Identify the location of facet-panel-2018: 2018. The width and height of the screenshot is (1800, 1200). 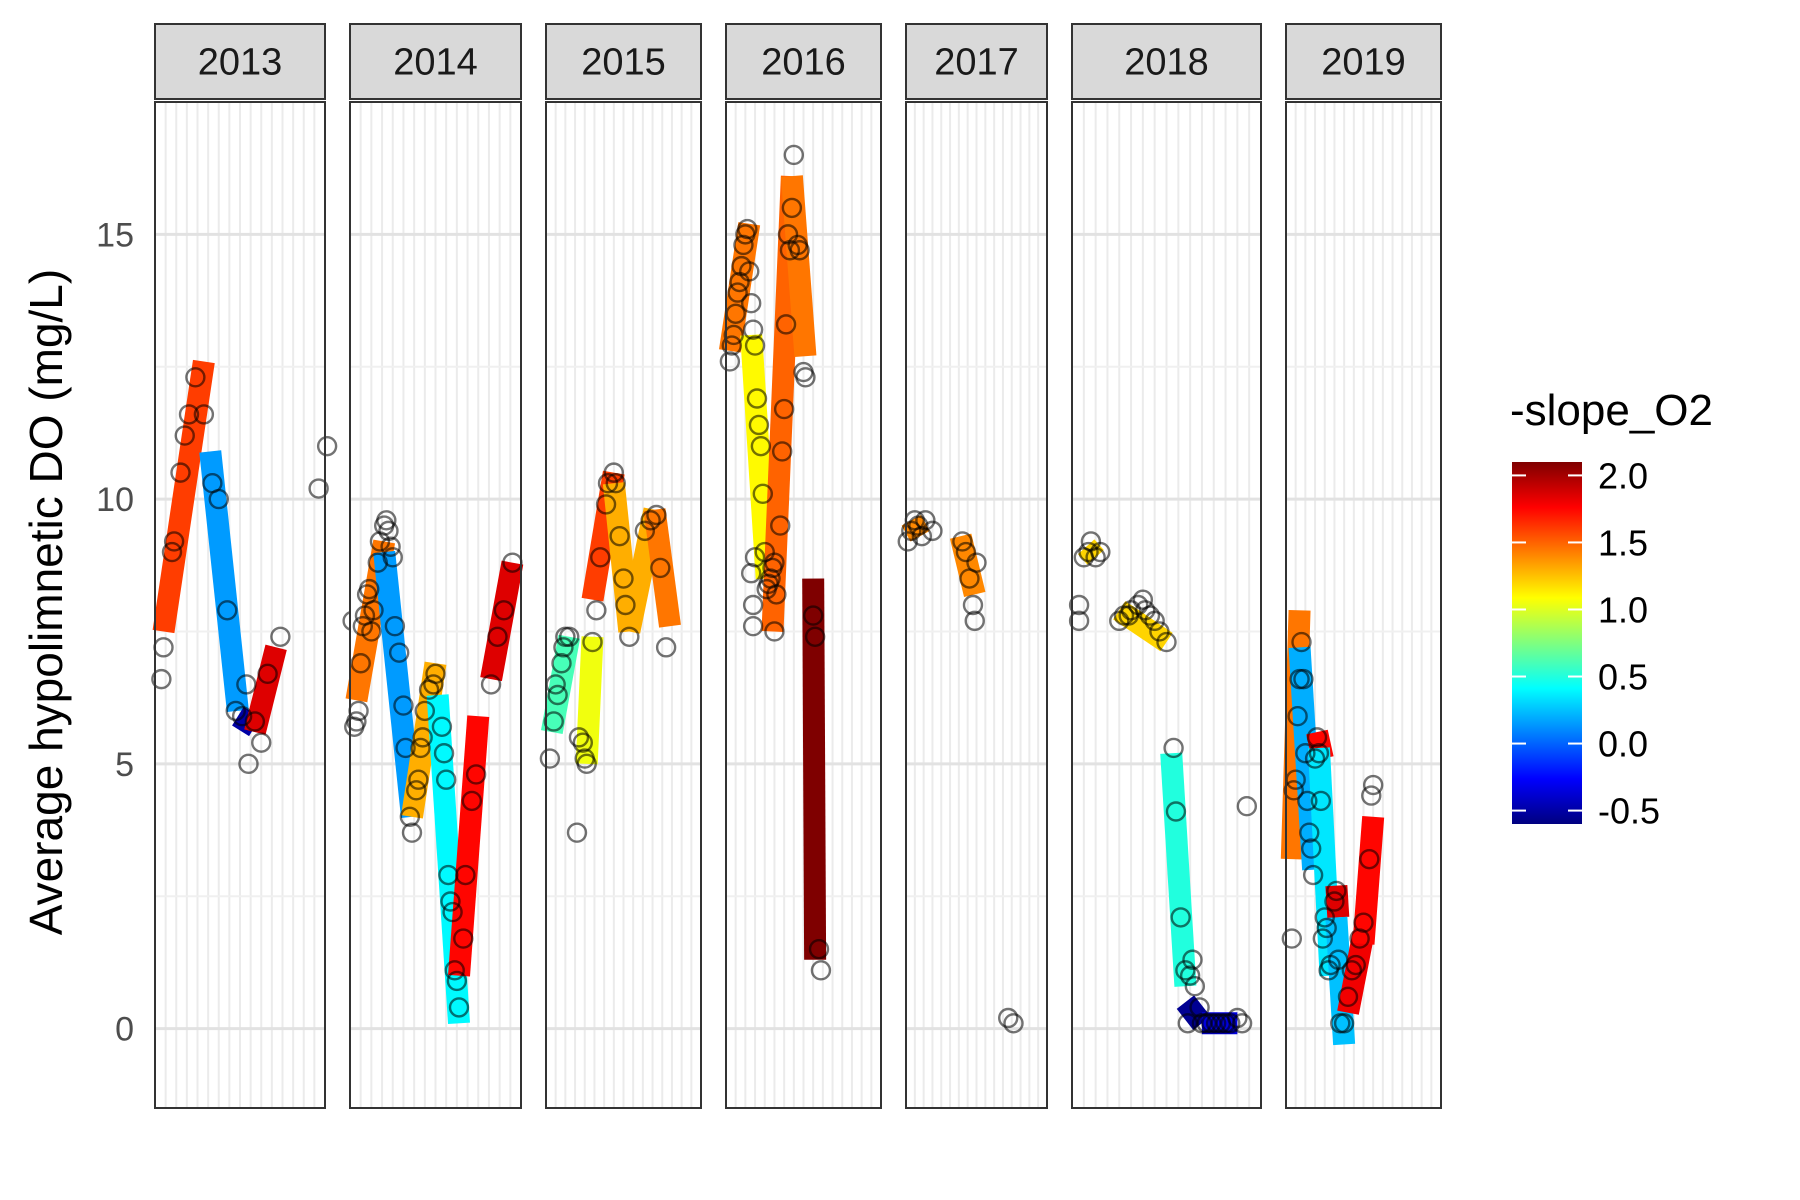
(1165, 566).